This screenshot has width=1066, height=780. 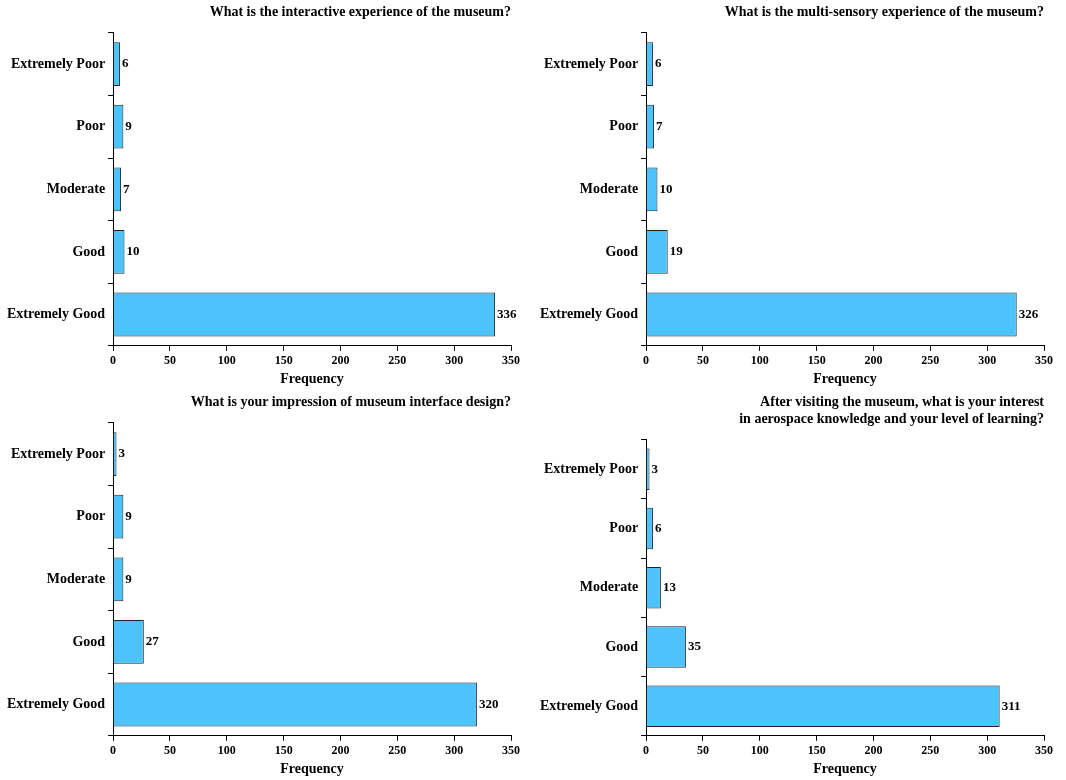 I want to click on data-label: 311, so click(x=1011, y=705).